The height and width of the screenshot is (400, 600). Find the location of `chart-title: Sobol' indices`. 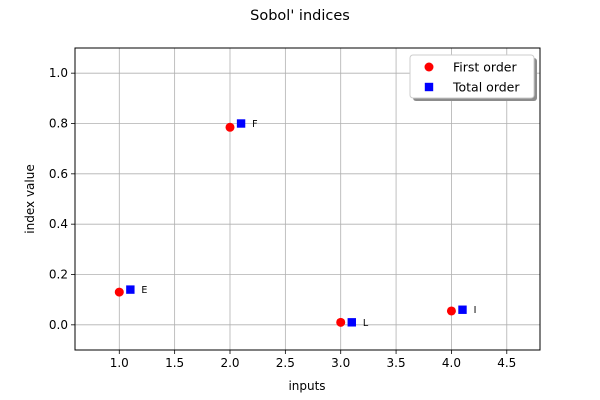

chart-title: Sobol' indices is located at coordinates (300, 16).